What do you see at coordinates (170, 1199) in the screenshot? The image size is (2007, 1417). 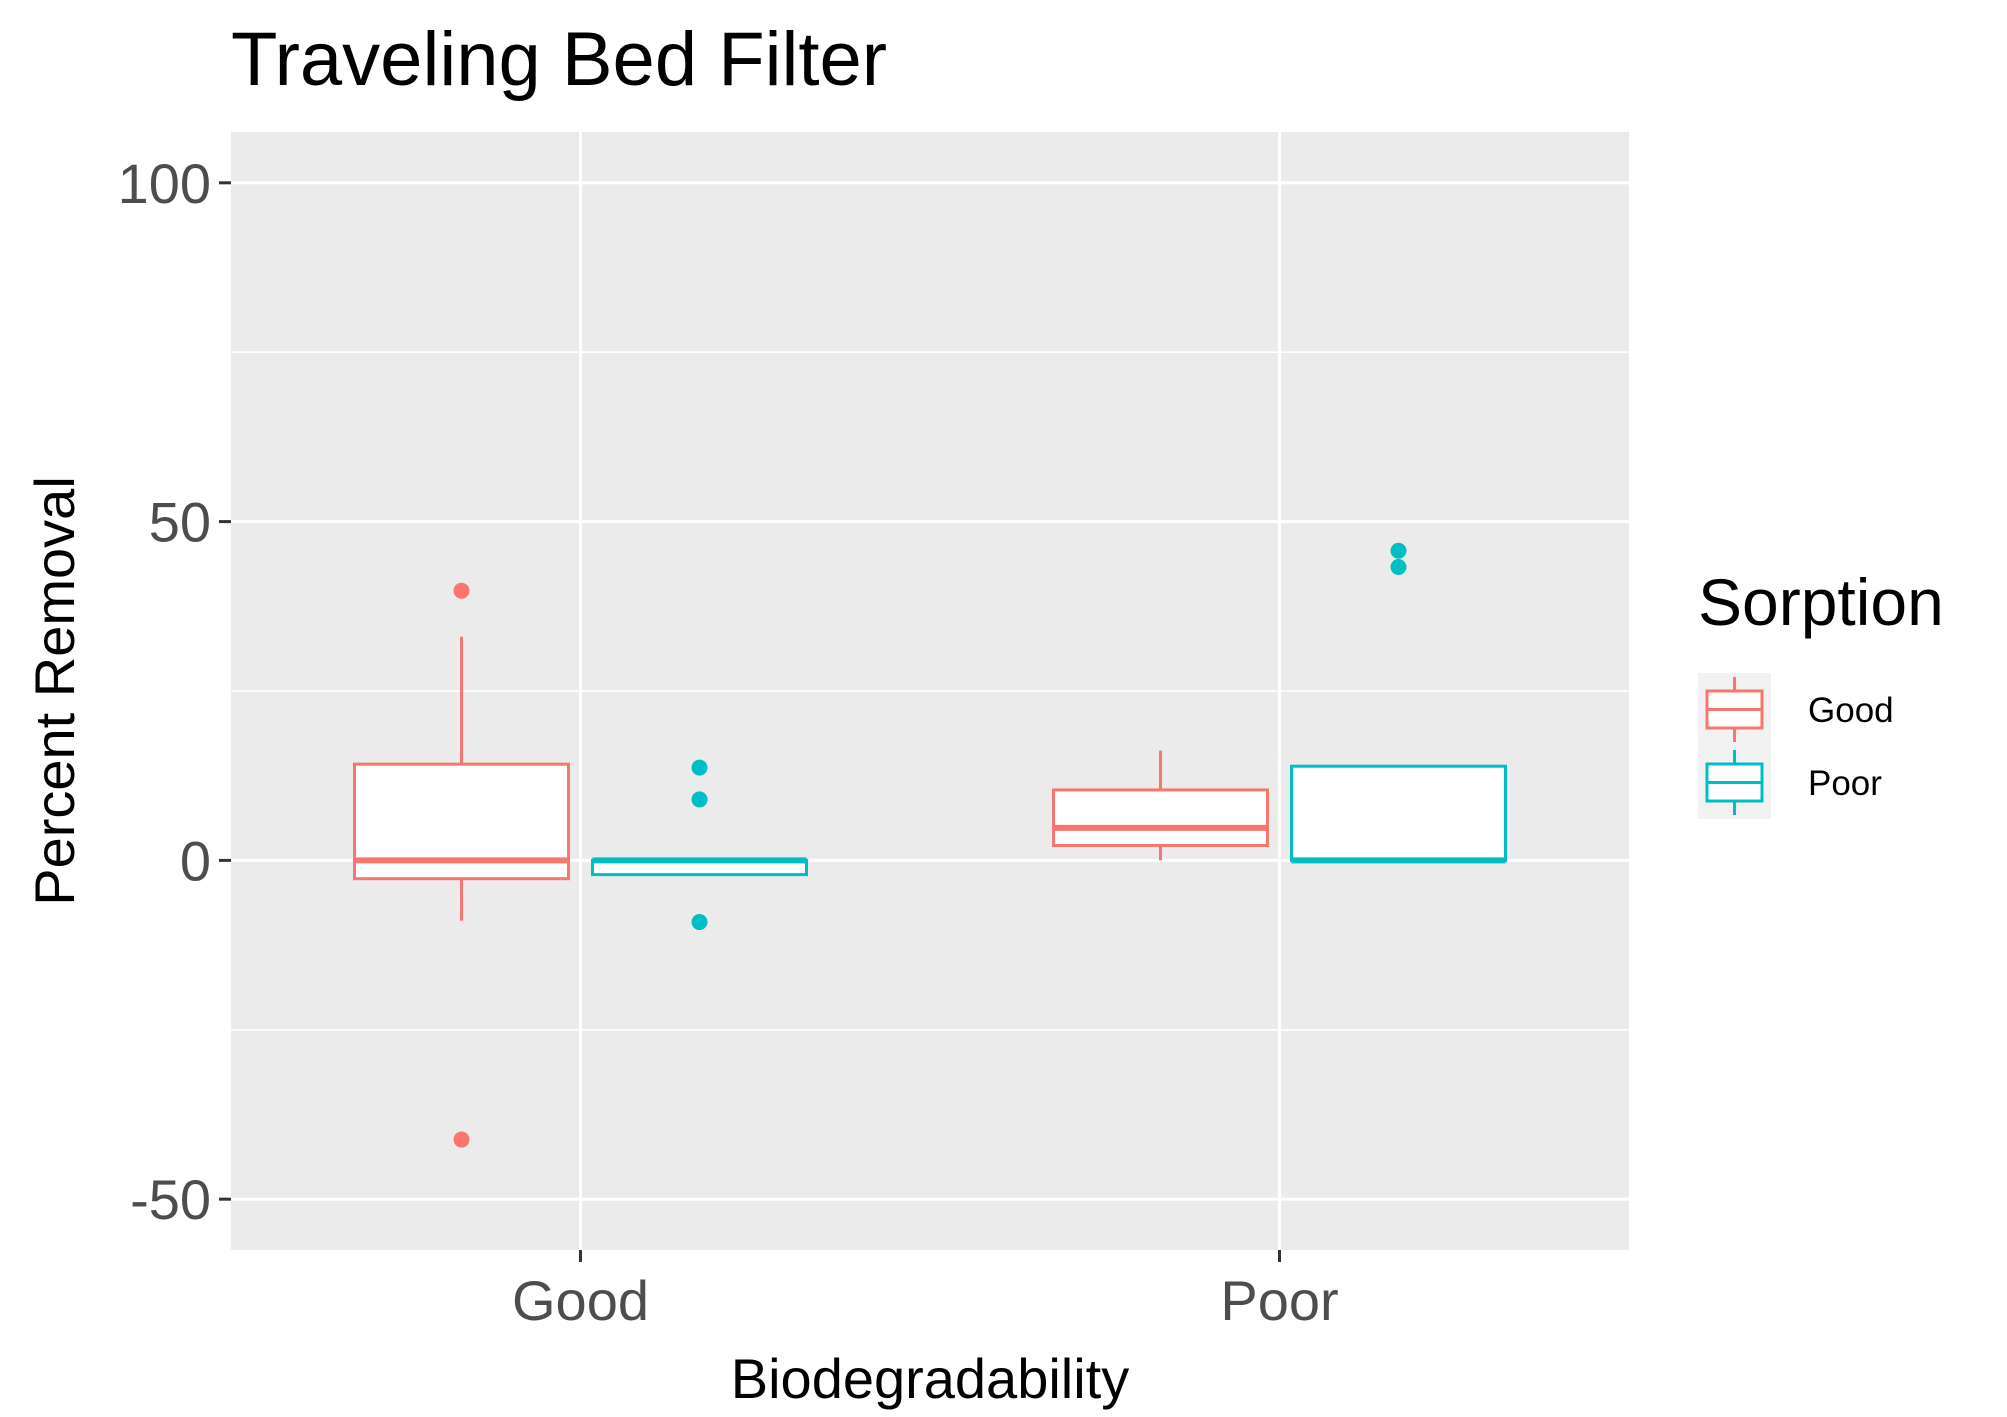 I see `y-tick-label: -50` at bounding box center [170, 1199].